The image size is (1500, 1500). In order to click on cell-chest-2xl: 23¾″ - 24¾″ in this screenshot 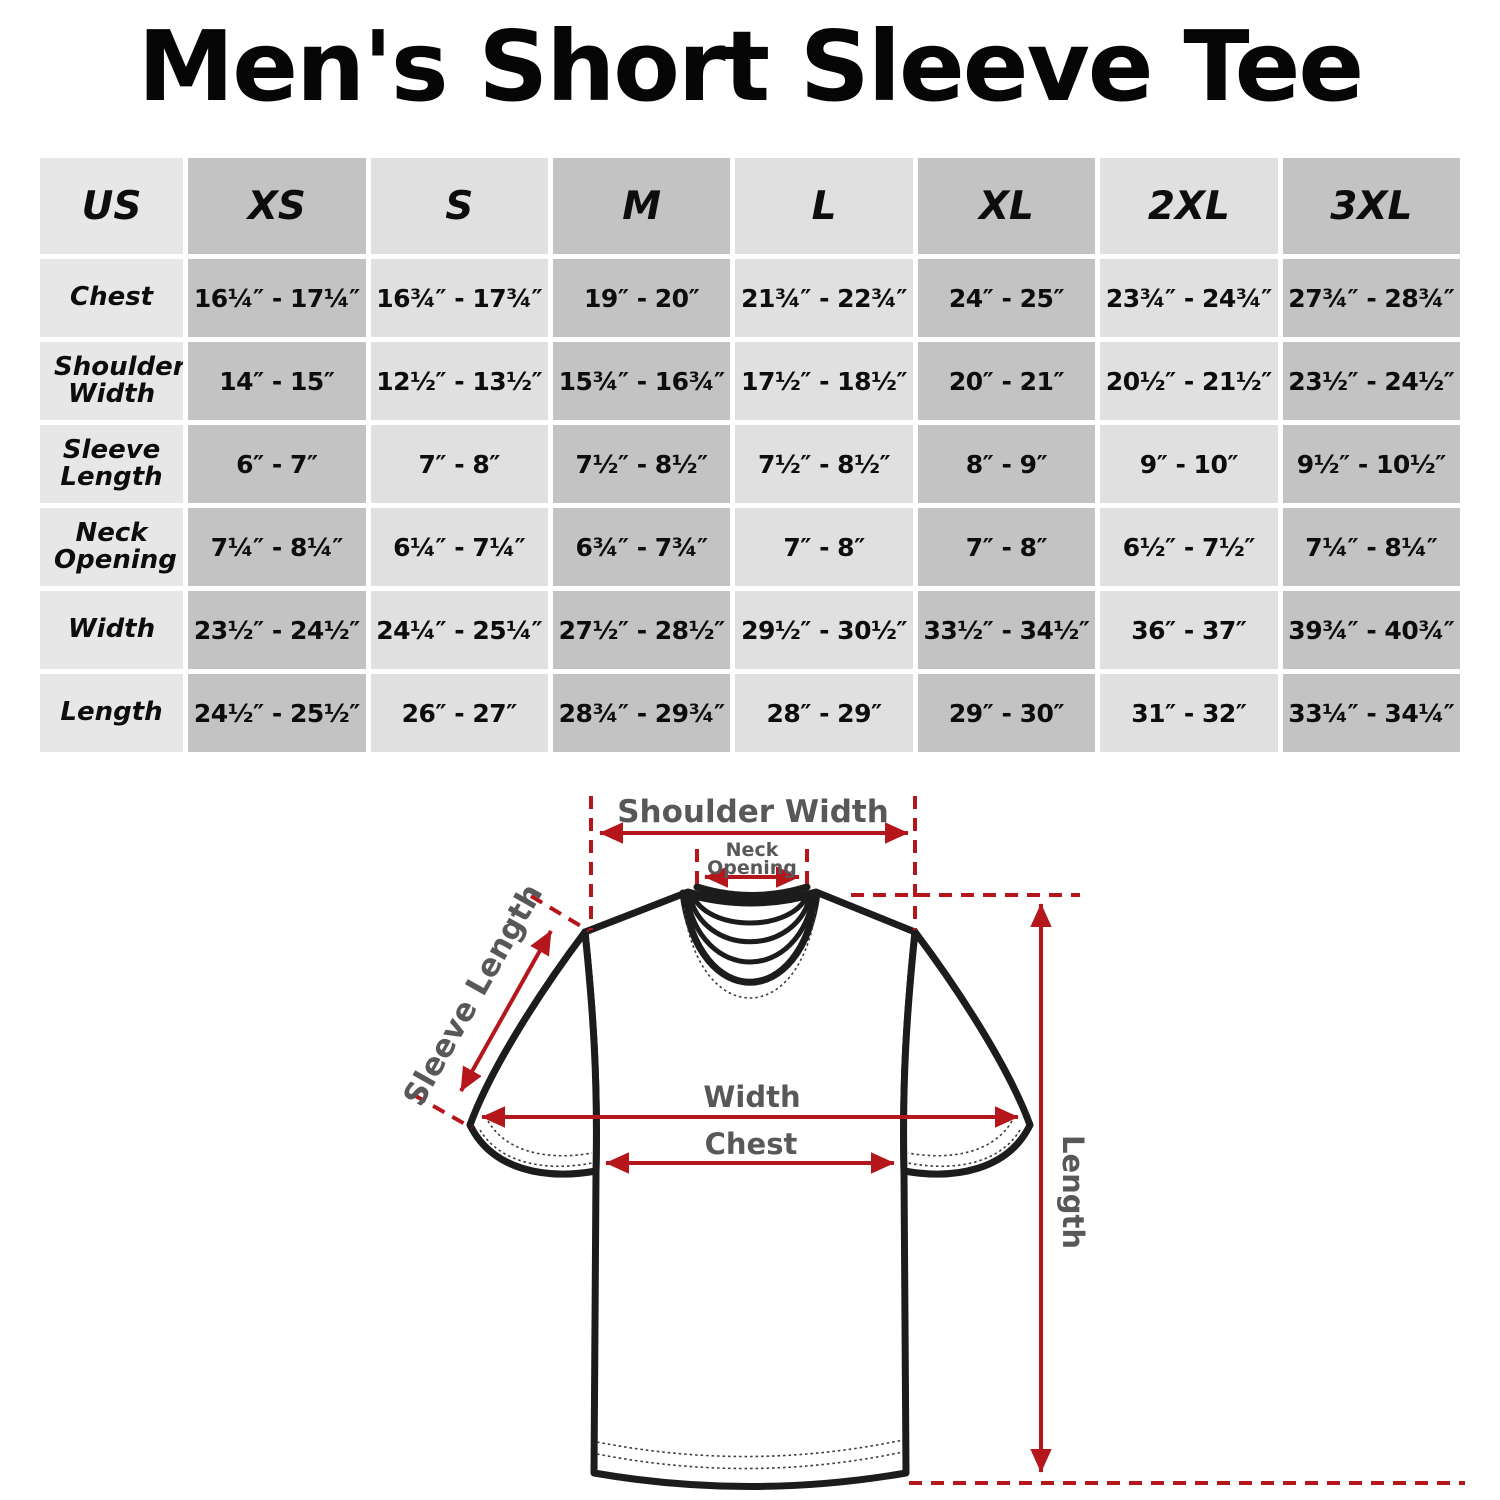, I will do `click(1189, 298)`.